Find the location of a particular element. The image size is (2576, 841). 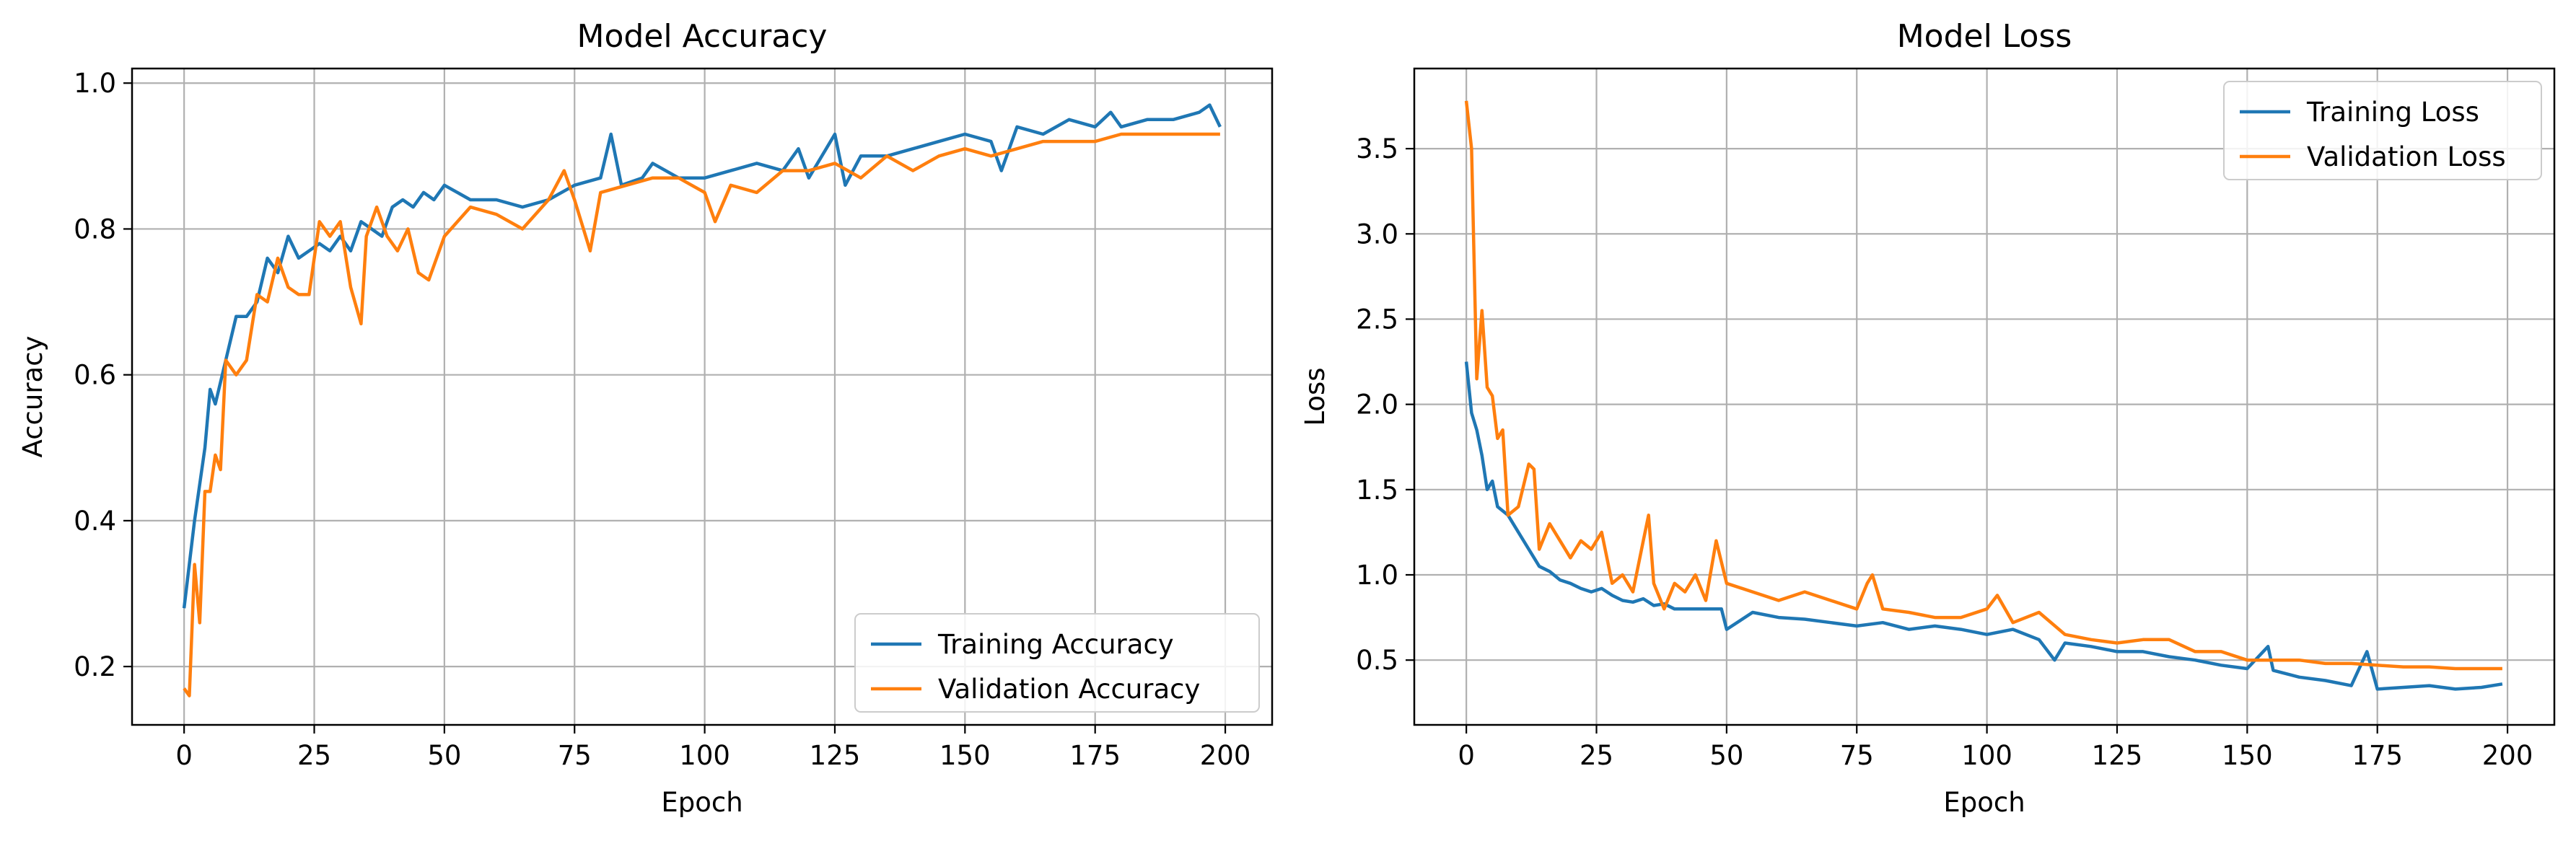

accuracy-x-tick-label-3: 75 is located at coordinates (575, 755).